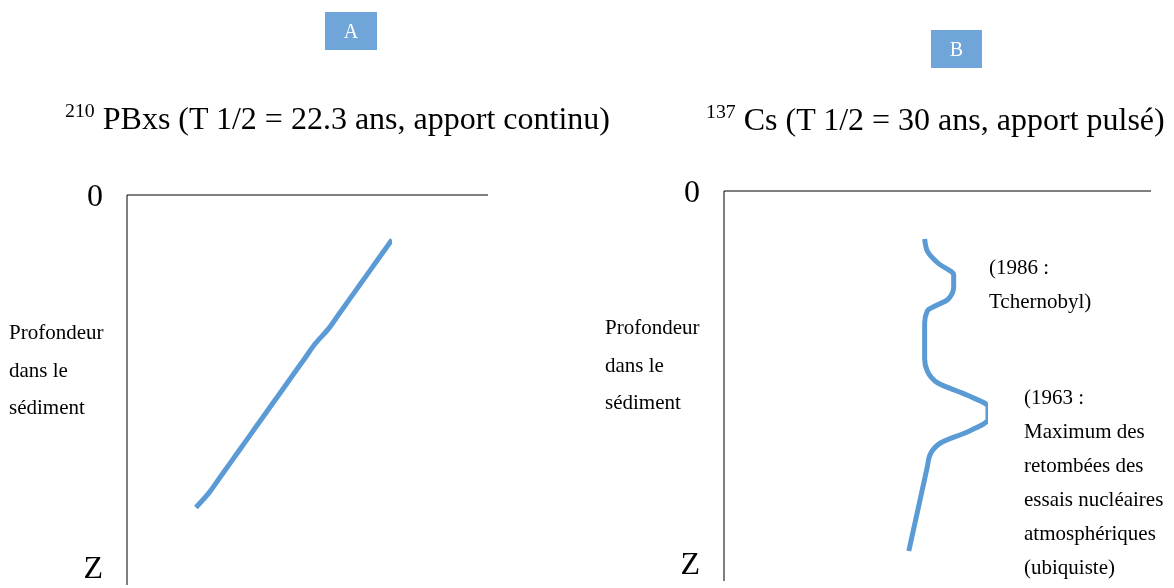 This screenshot has height=588, width=1174. I want to click on chart-subtitle: $^{137}$ Cs (T 1/2 = 30 ans, apport pulsé), so click(935, 118).